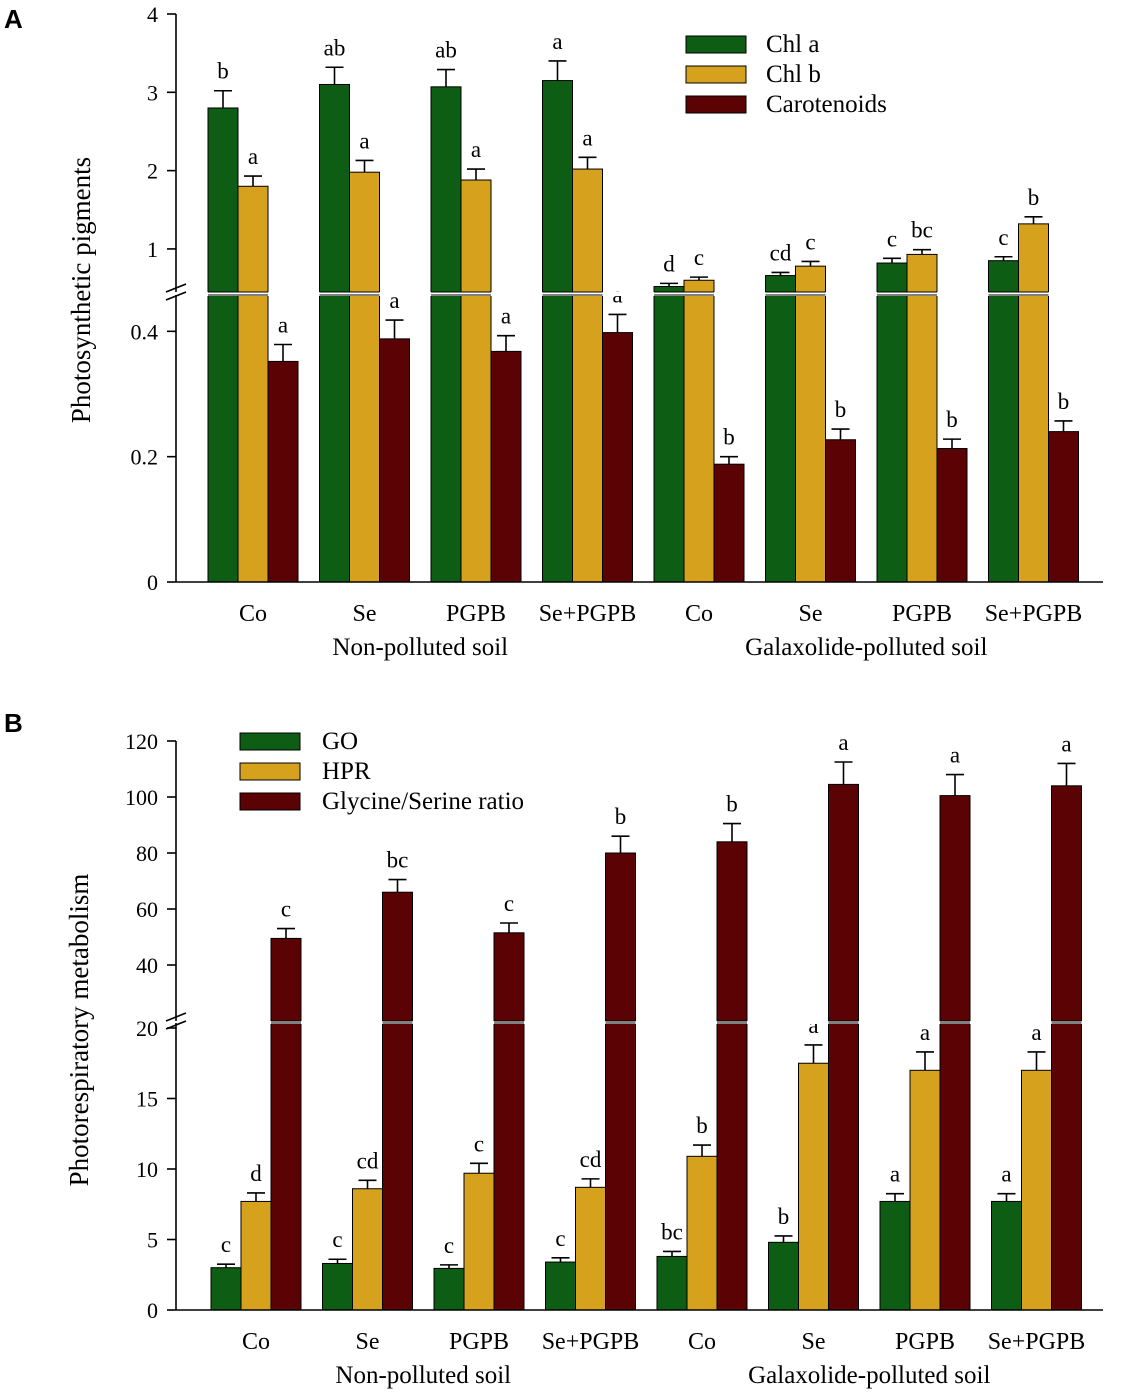 The width and height of the screenshot is (1122, 1397). What do you see at coordinates (866, 647) in the screenshot?
I see `x-group-label: Galaxolide-polluted soil` at bounding box center [866, 647].